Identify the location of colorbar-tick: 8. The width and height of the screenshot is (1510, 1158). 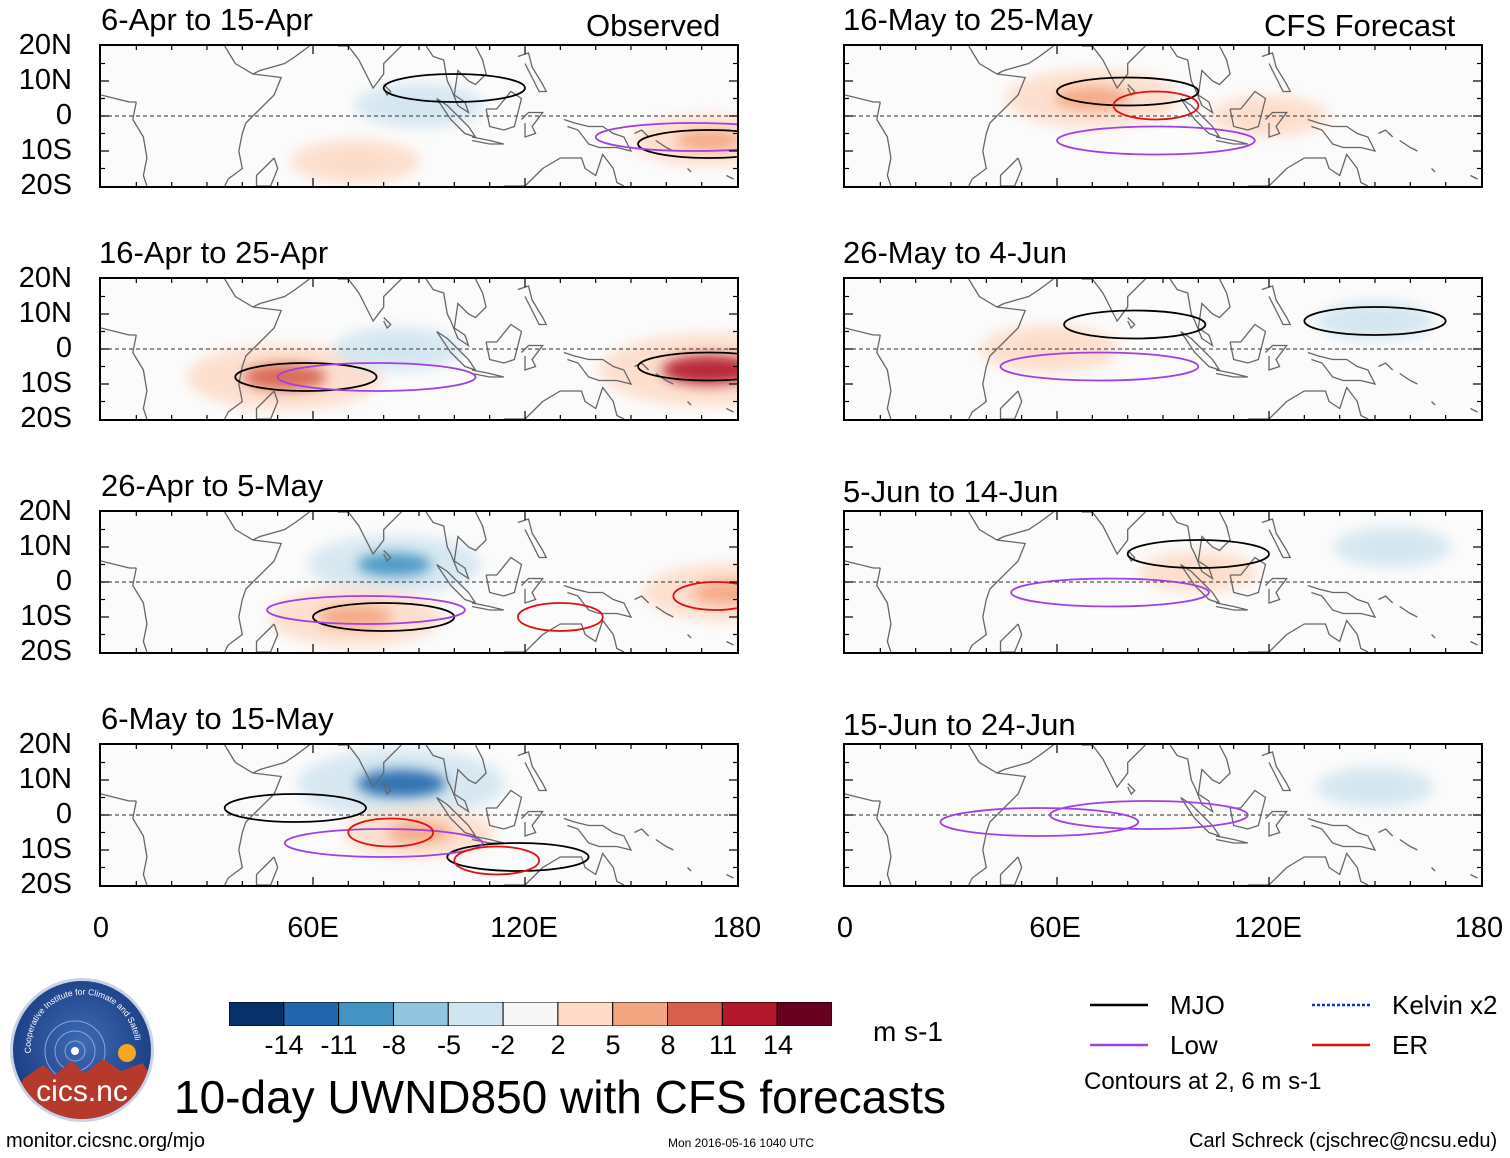
(668, 1045).